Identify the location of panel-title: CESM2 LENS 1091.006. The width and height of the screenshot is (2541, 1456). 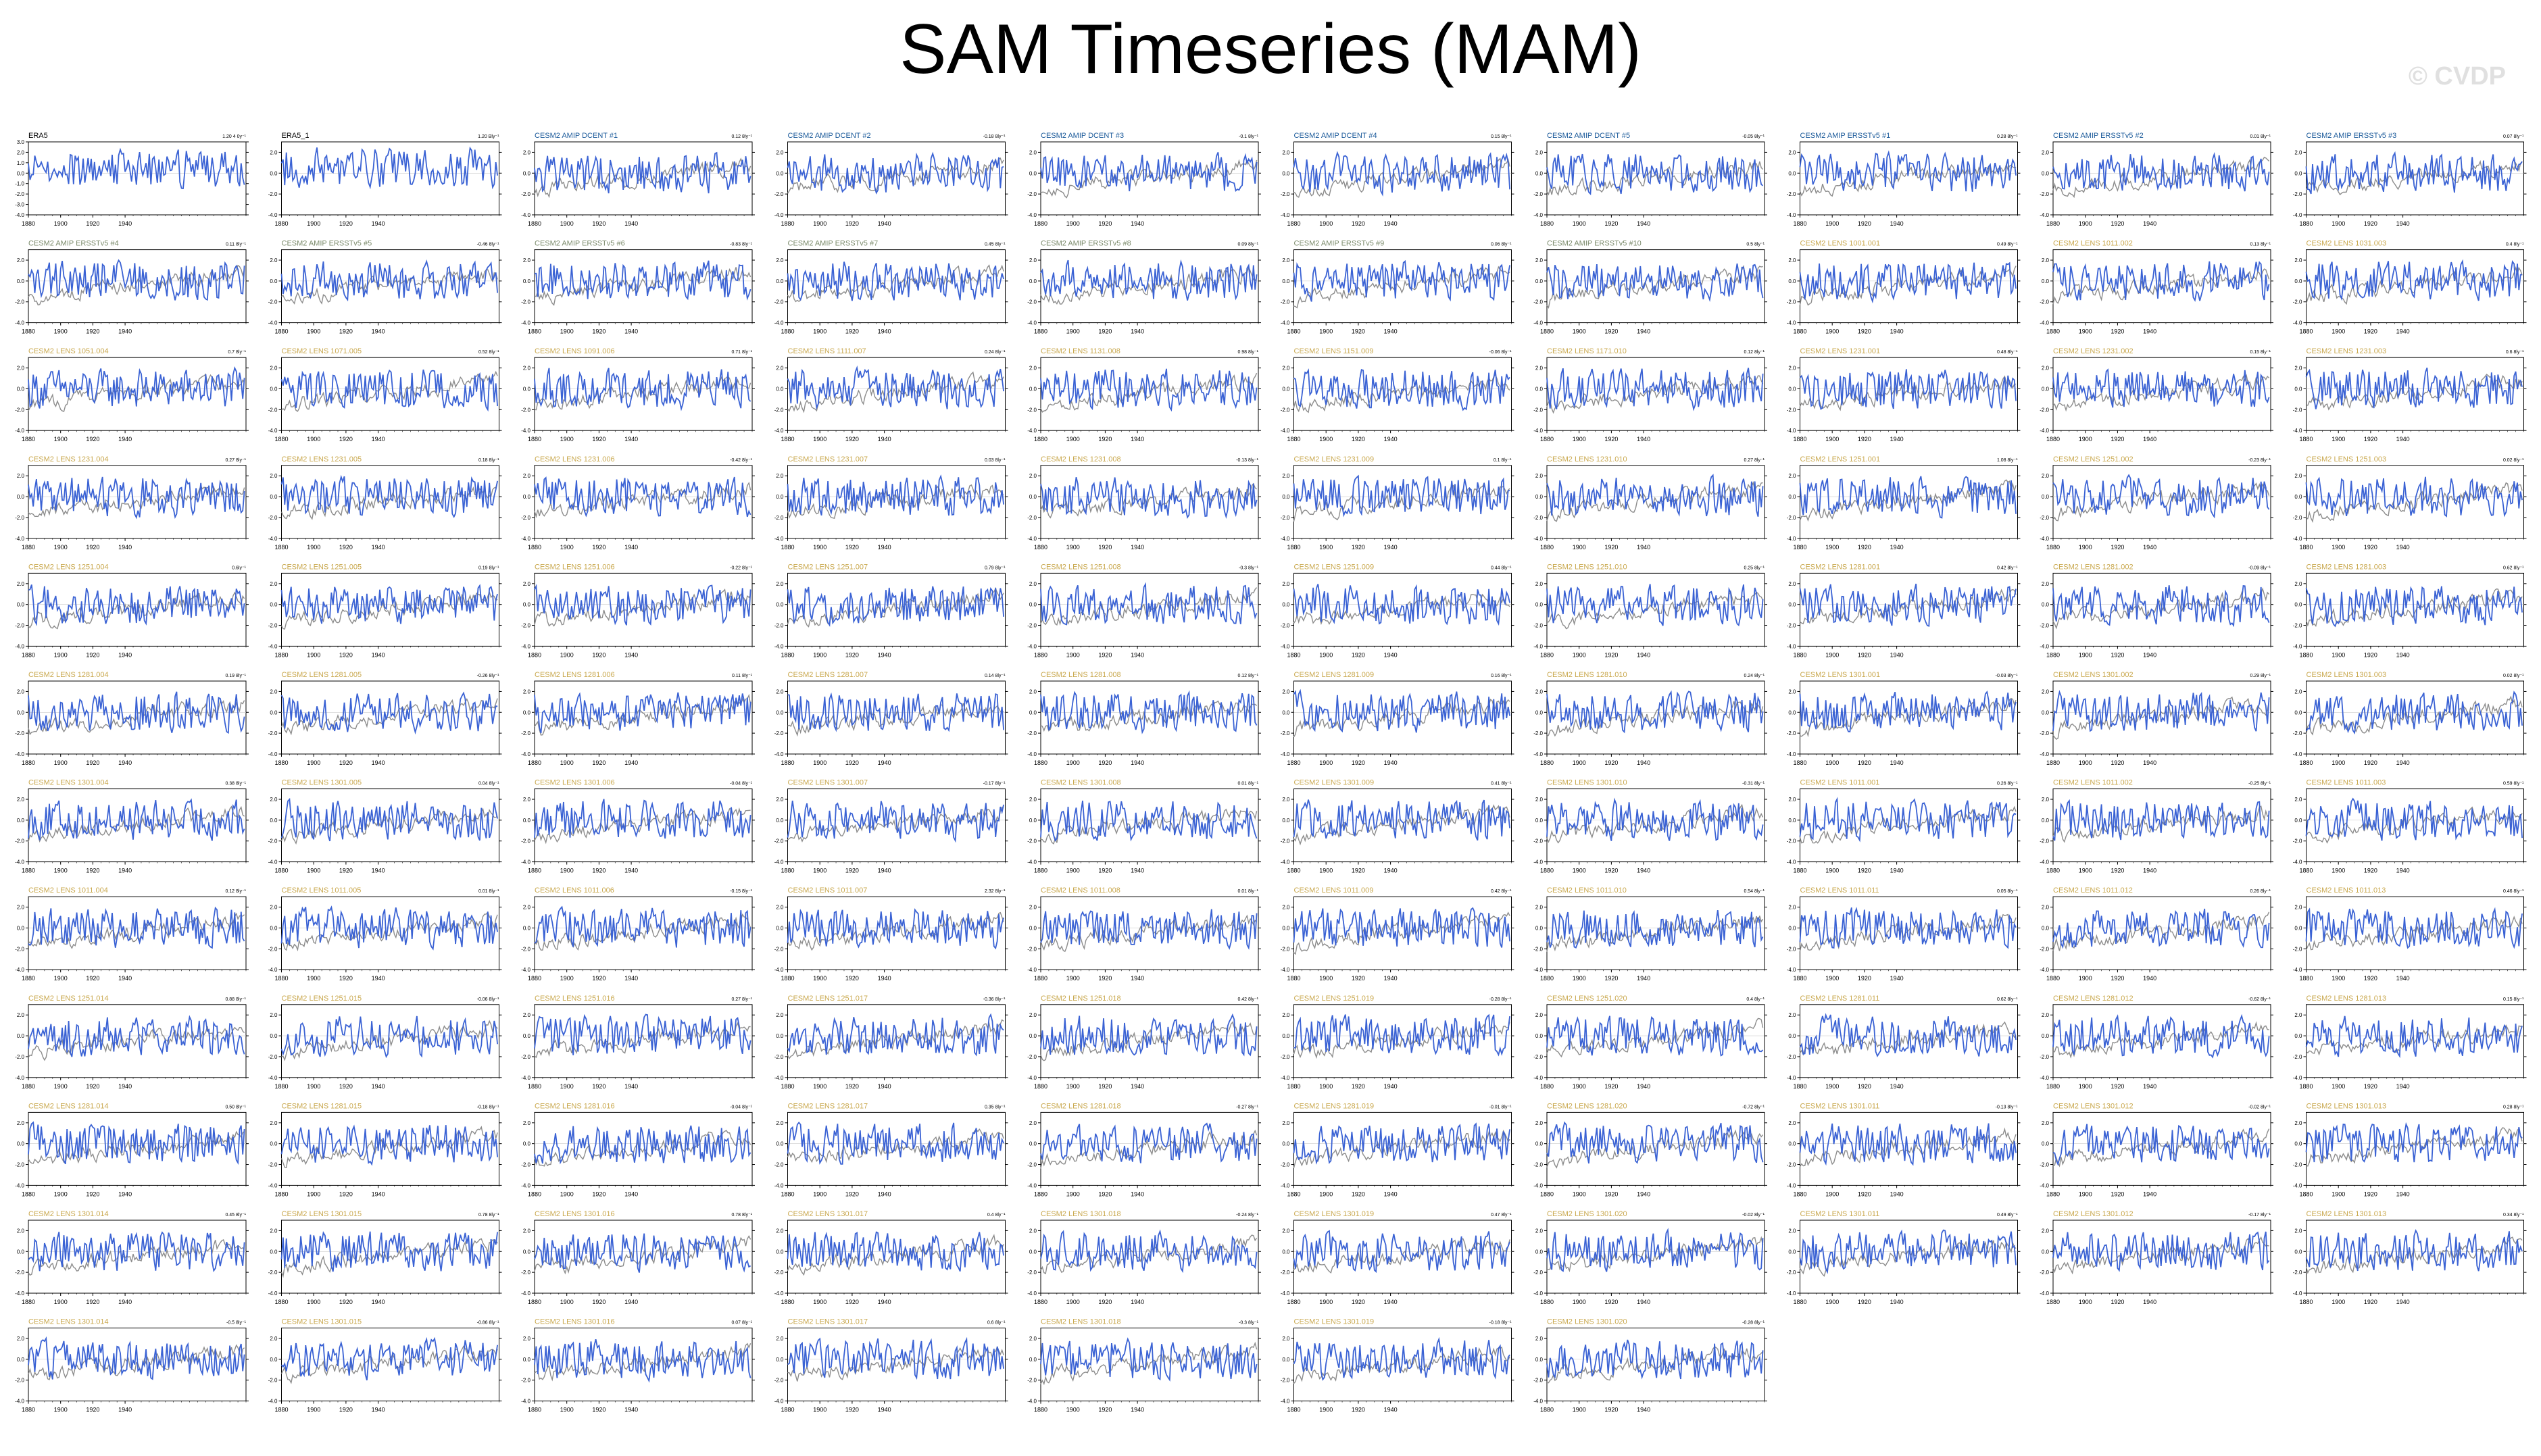
(575, 351).